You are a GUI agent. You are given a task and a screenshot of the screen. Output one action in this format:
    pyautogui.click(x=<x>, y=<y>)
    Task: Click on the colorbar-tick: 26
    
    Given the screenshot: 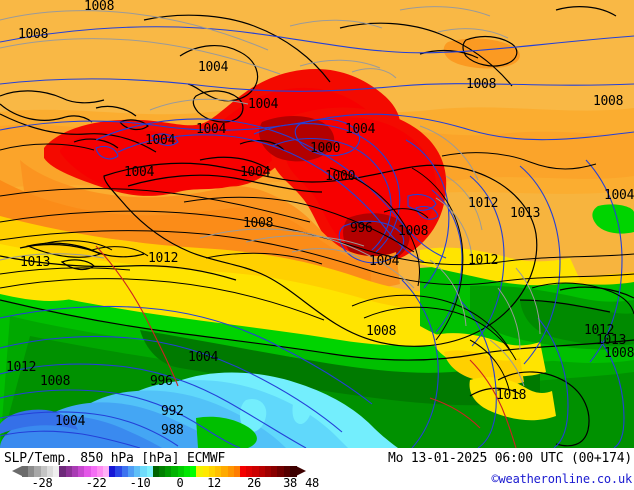 What is the action you would take?
    pyautogui.click(x=254, y=483)
    